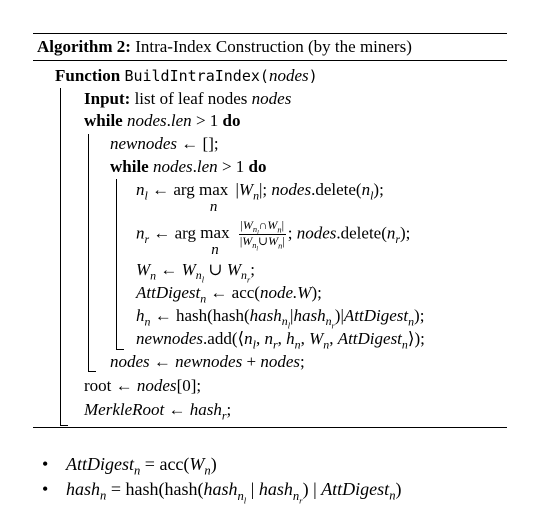 Image resolution: width=541 pixels, height=510 pixels. I want to click on inner-while-end, so click(120, 349).